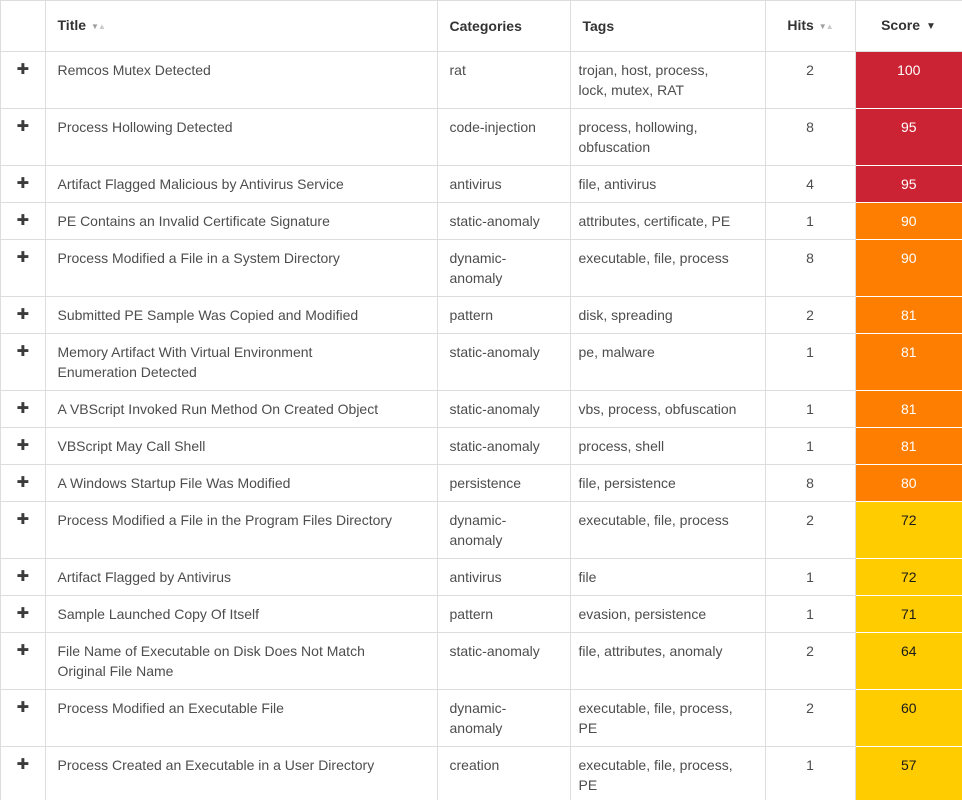 This screenshot has height=800, width=962. What do you see at coordinates (668, 315) in the screenshot?
I see `tags-cell: disk, spreading` at bounding box center [668, 315].